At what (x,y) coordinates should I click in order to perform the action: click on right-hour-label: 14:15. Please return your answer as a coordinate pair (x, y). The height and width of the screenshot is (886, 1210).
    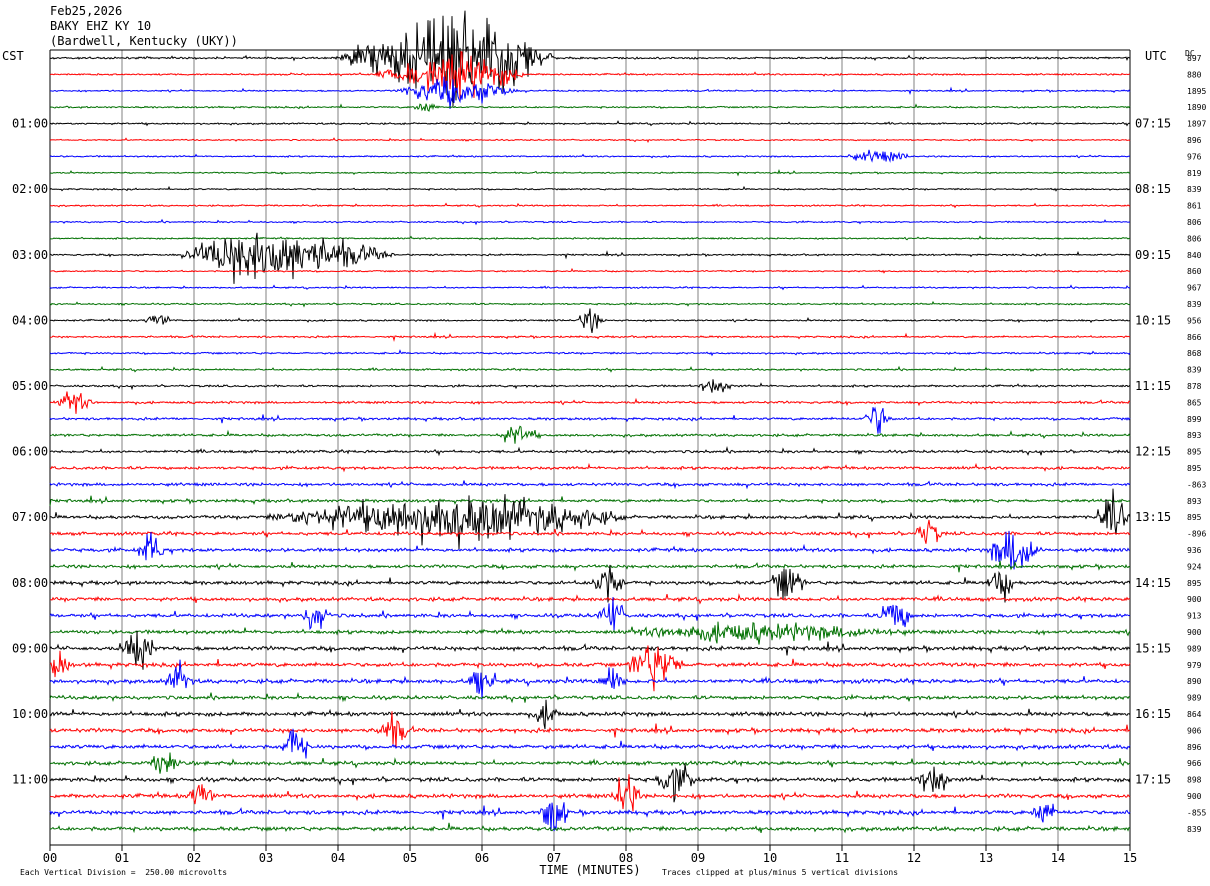
    Looking at the image, I should click on (1153, 583).